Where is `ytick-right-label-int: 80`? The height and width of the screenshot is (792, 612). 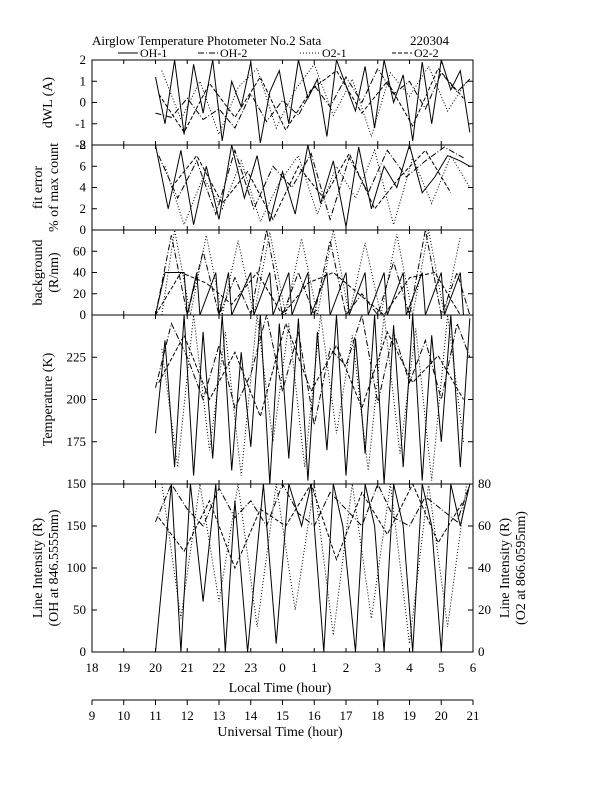
ytick-right-label-int: 80 is located at coordinates (484, 483).